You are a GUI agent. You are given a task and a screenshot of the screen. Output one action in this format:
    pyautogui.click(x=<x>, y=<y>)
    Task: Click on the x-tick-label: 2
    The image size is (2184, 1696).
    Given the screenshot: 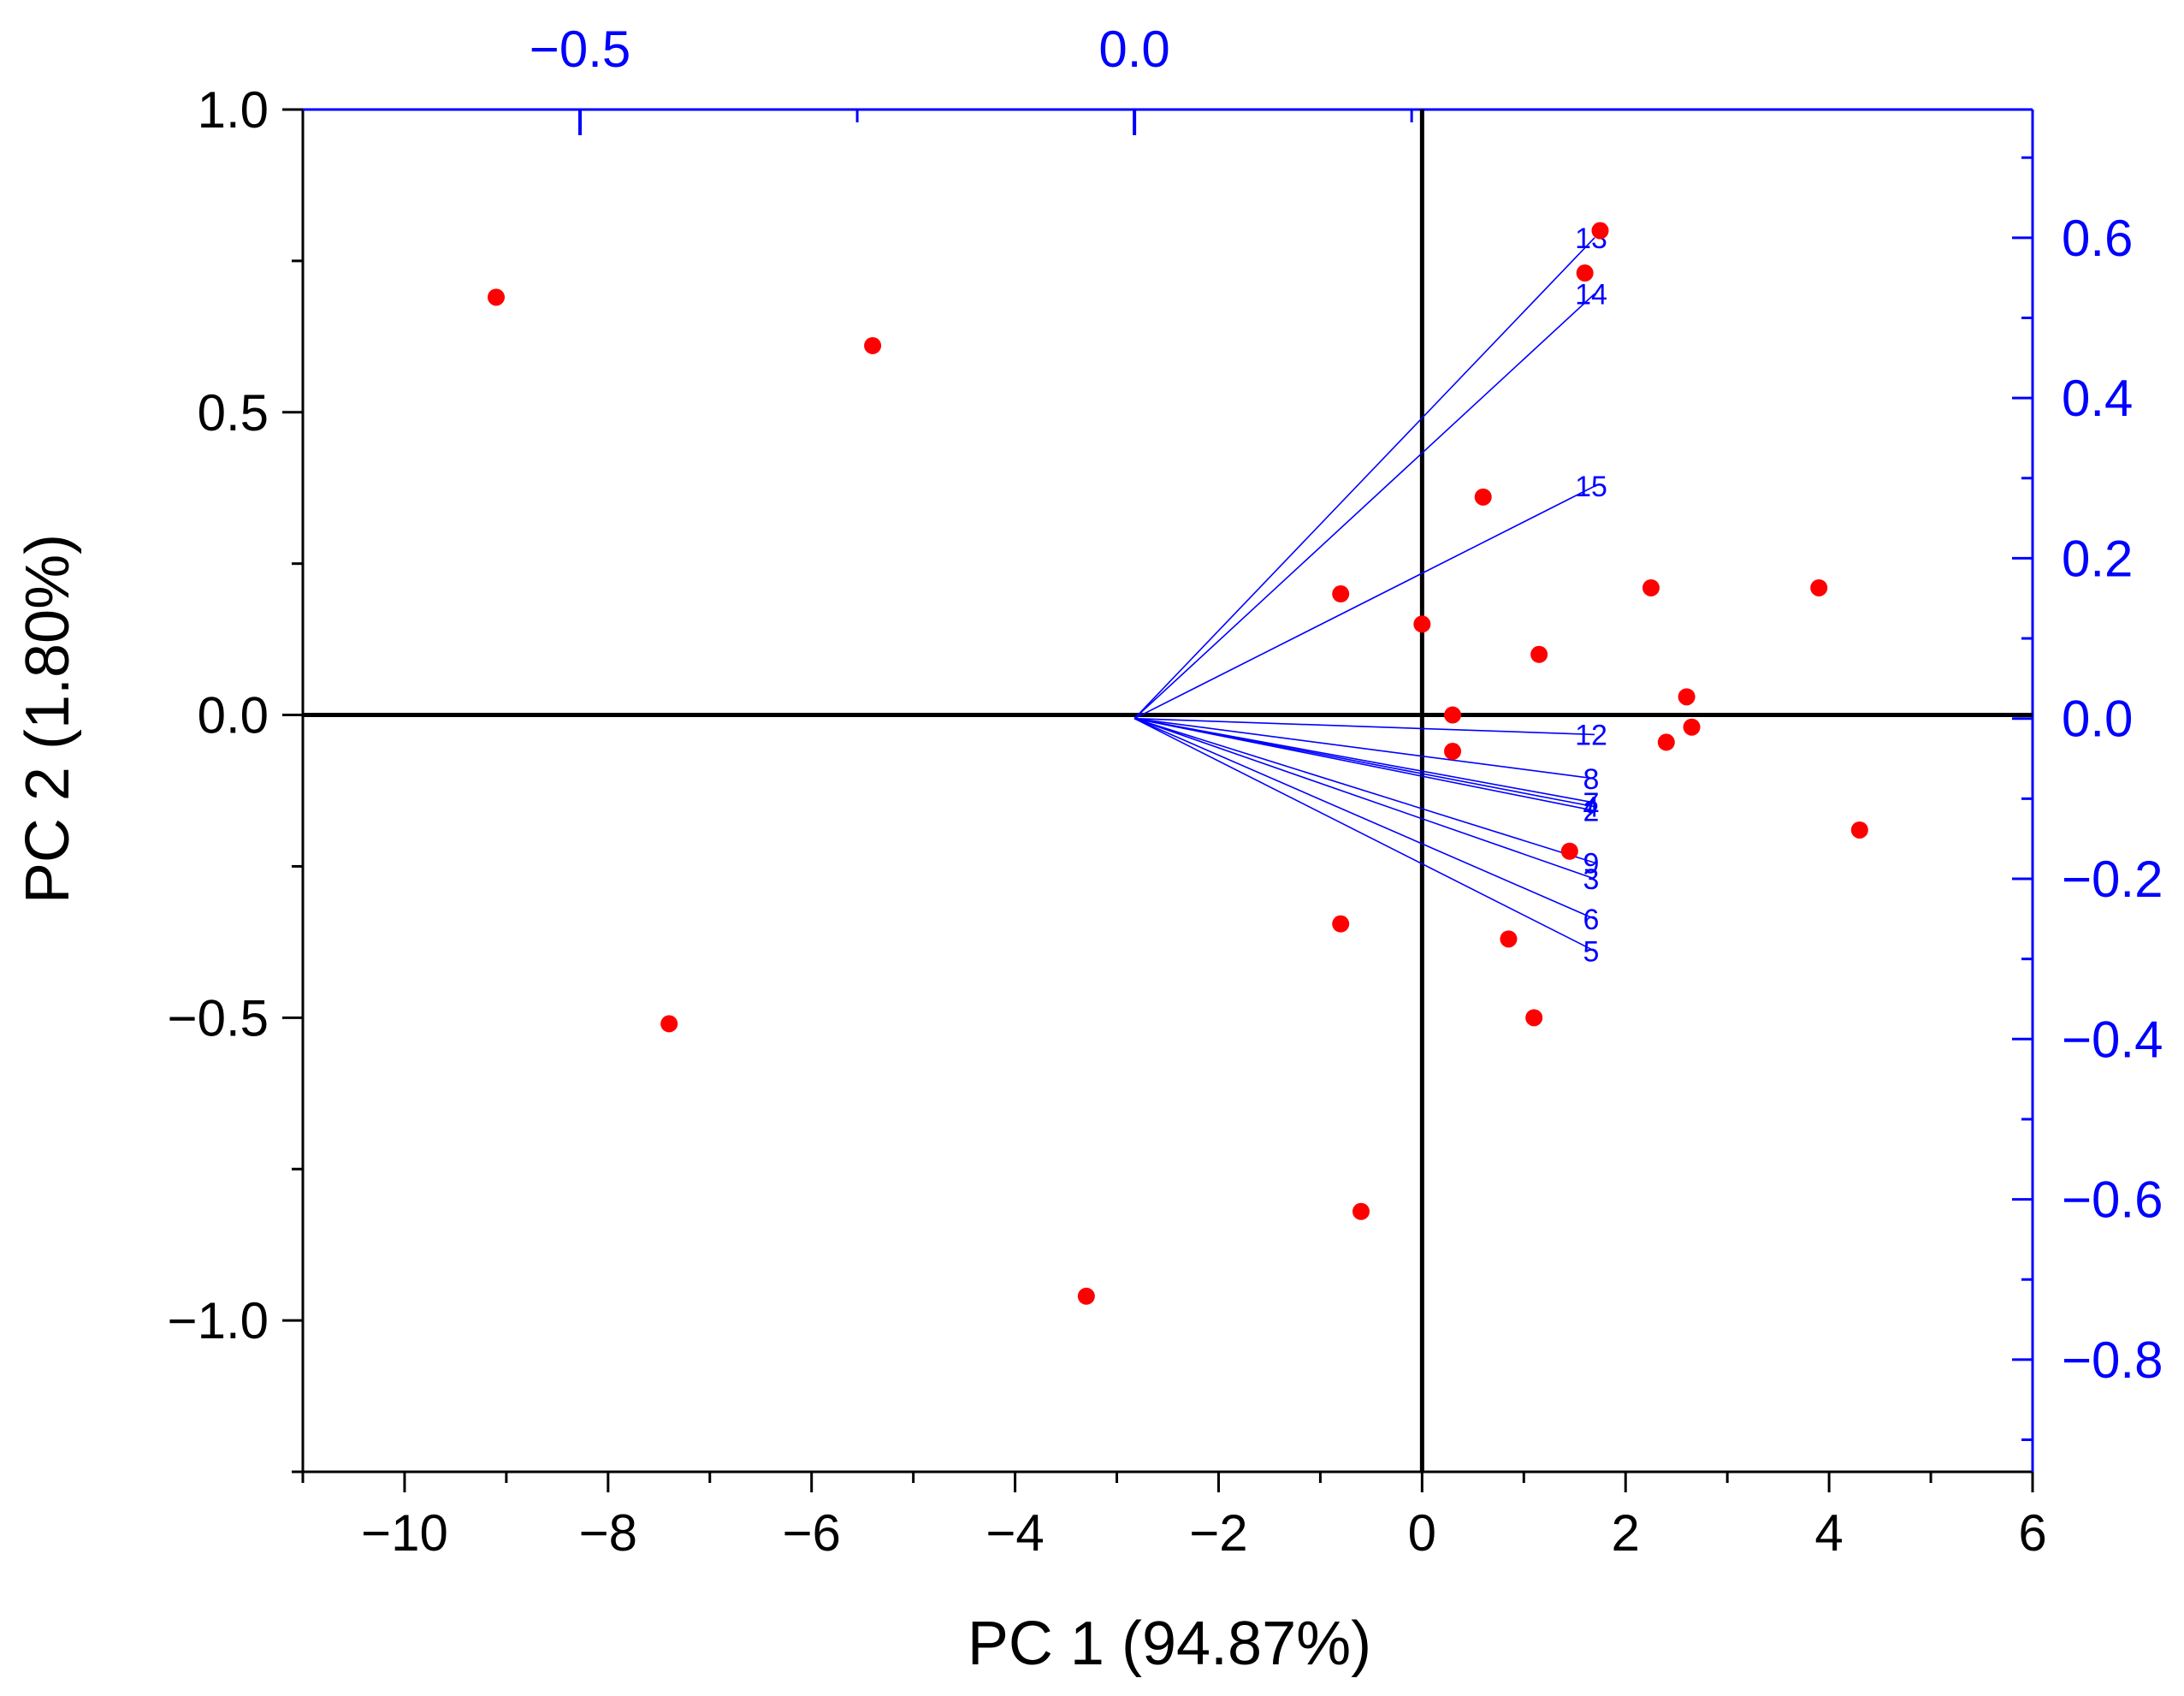 What is the action you would take?
    pyautogui.click(x=1626, y=1533)
    